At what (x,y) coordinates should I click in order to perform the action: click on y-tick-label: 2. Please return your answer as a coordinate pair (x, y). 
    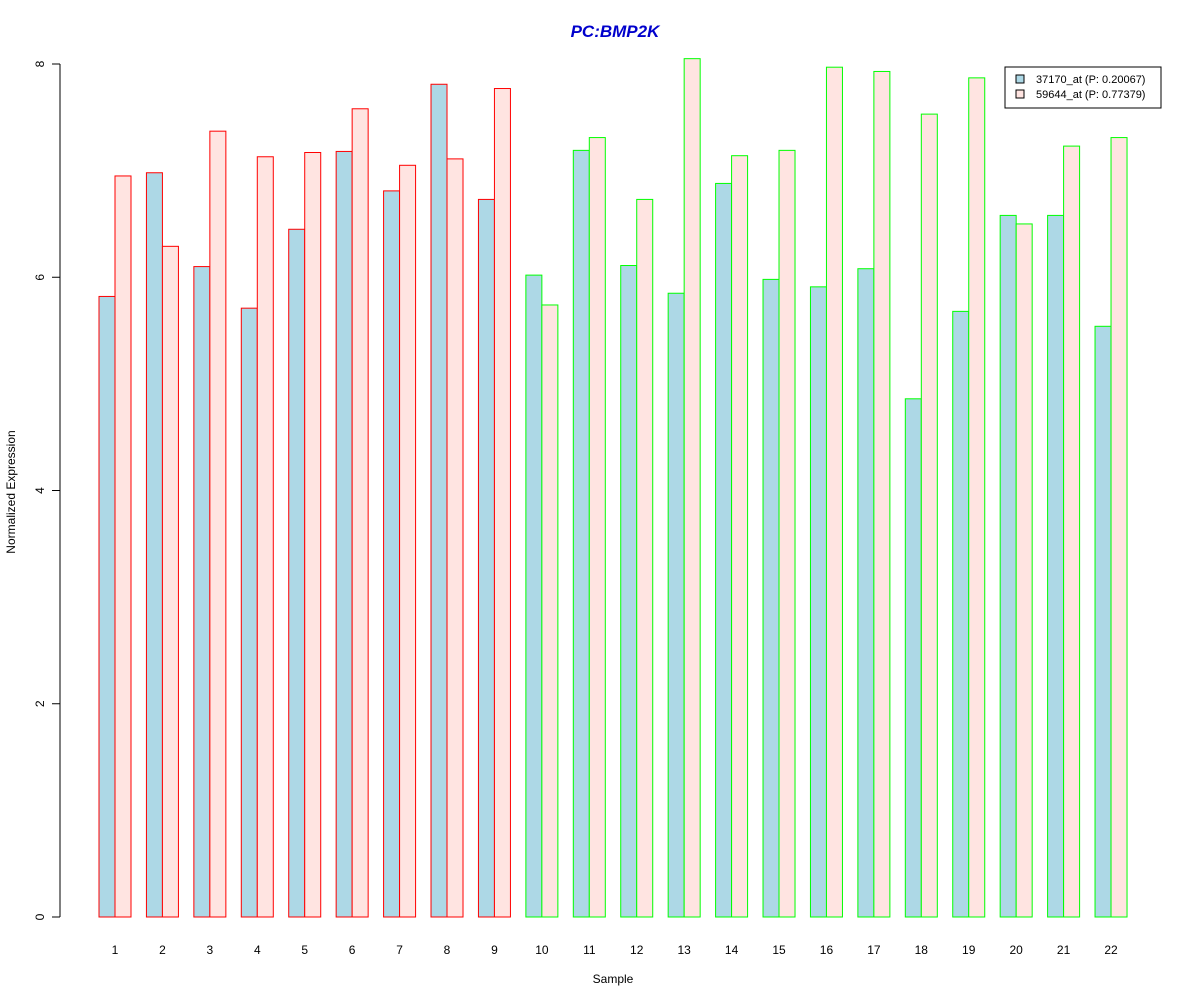
    Looking at the image, I should click on (40, 703).